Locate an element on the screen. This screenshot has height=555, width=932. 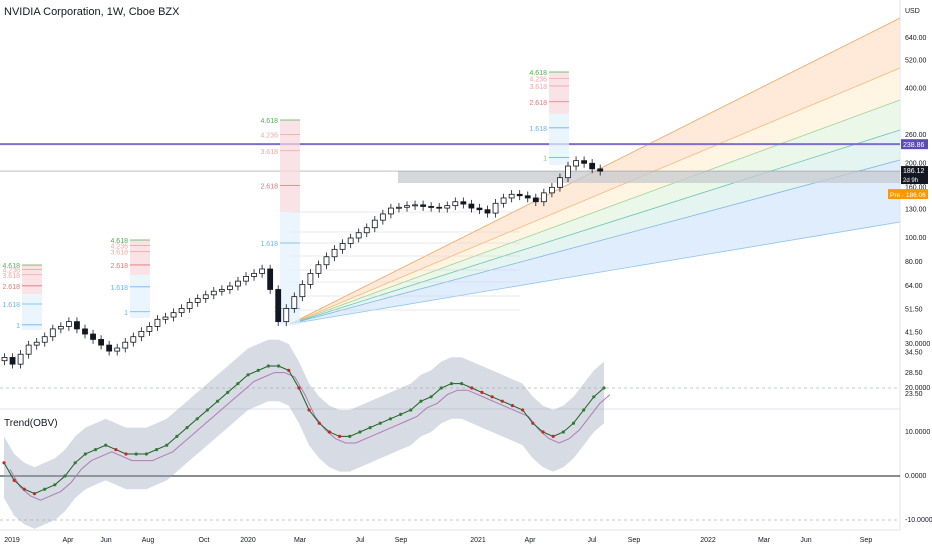
fan-line is located at coordinates (595, 273).